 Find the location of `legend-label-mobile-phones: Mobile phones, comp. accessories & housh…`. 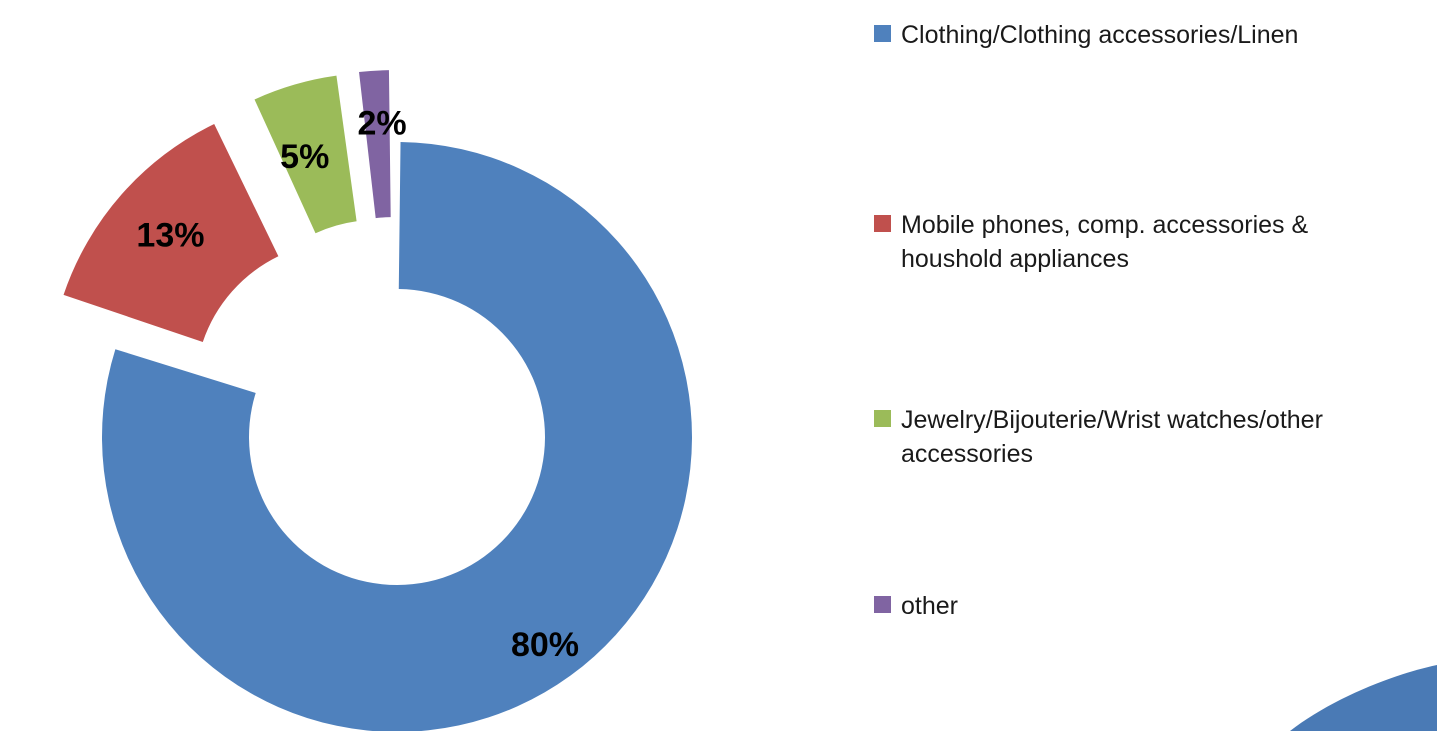

legend-label-mobile-phones: Mobile phones, comp. accessories & housh… is located at coordinates (1105, 242).